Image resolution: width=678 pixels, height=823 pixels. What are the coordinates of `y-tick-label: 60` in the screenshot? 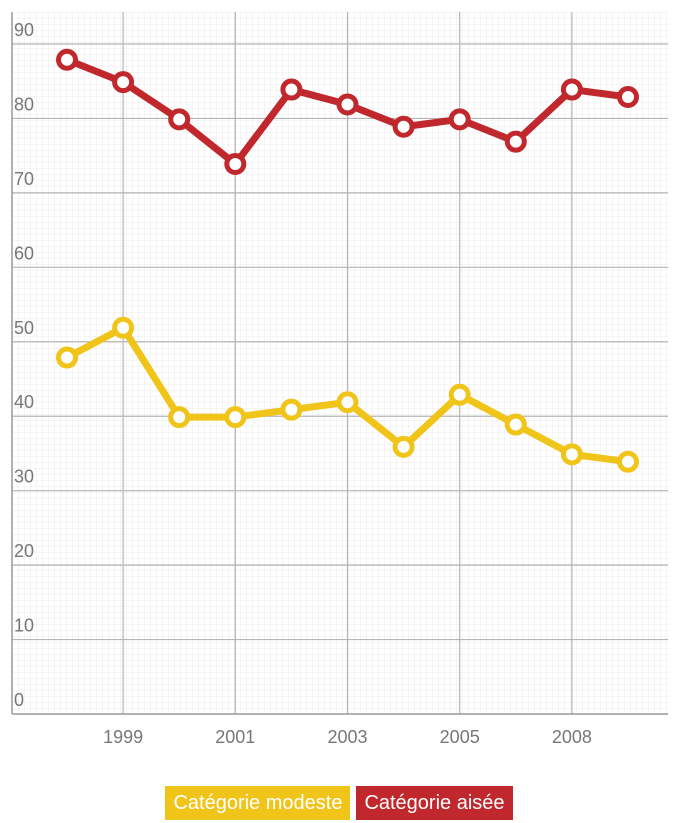 It's located at (24, 253).